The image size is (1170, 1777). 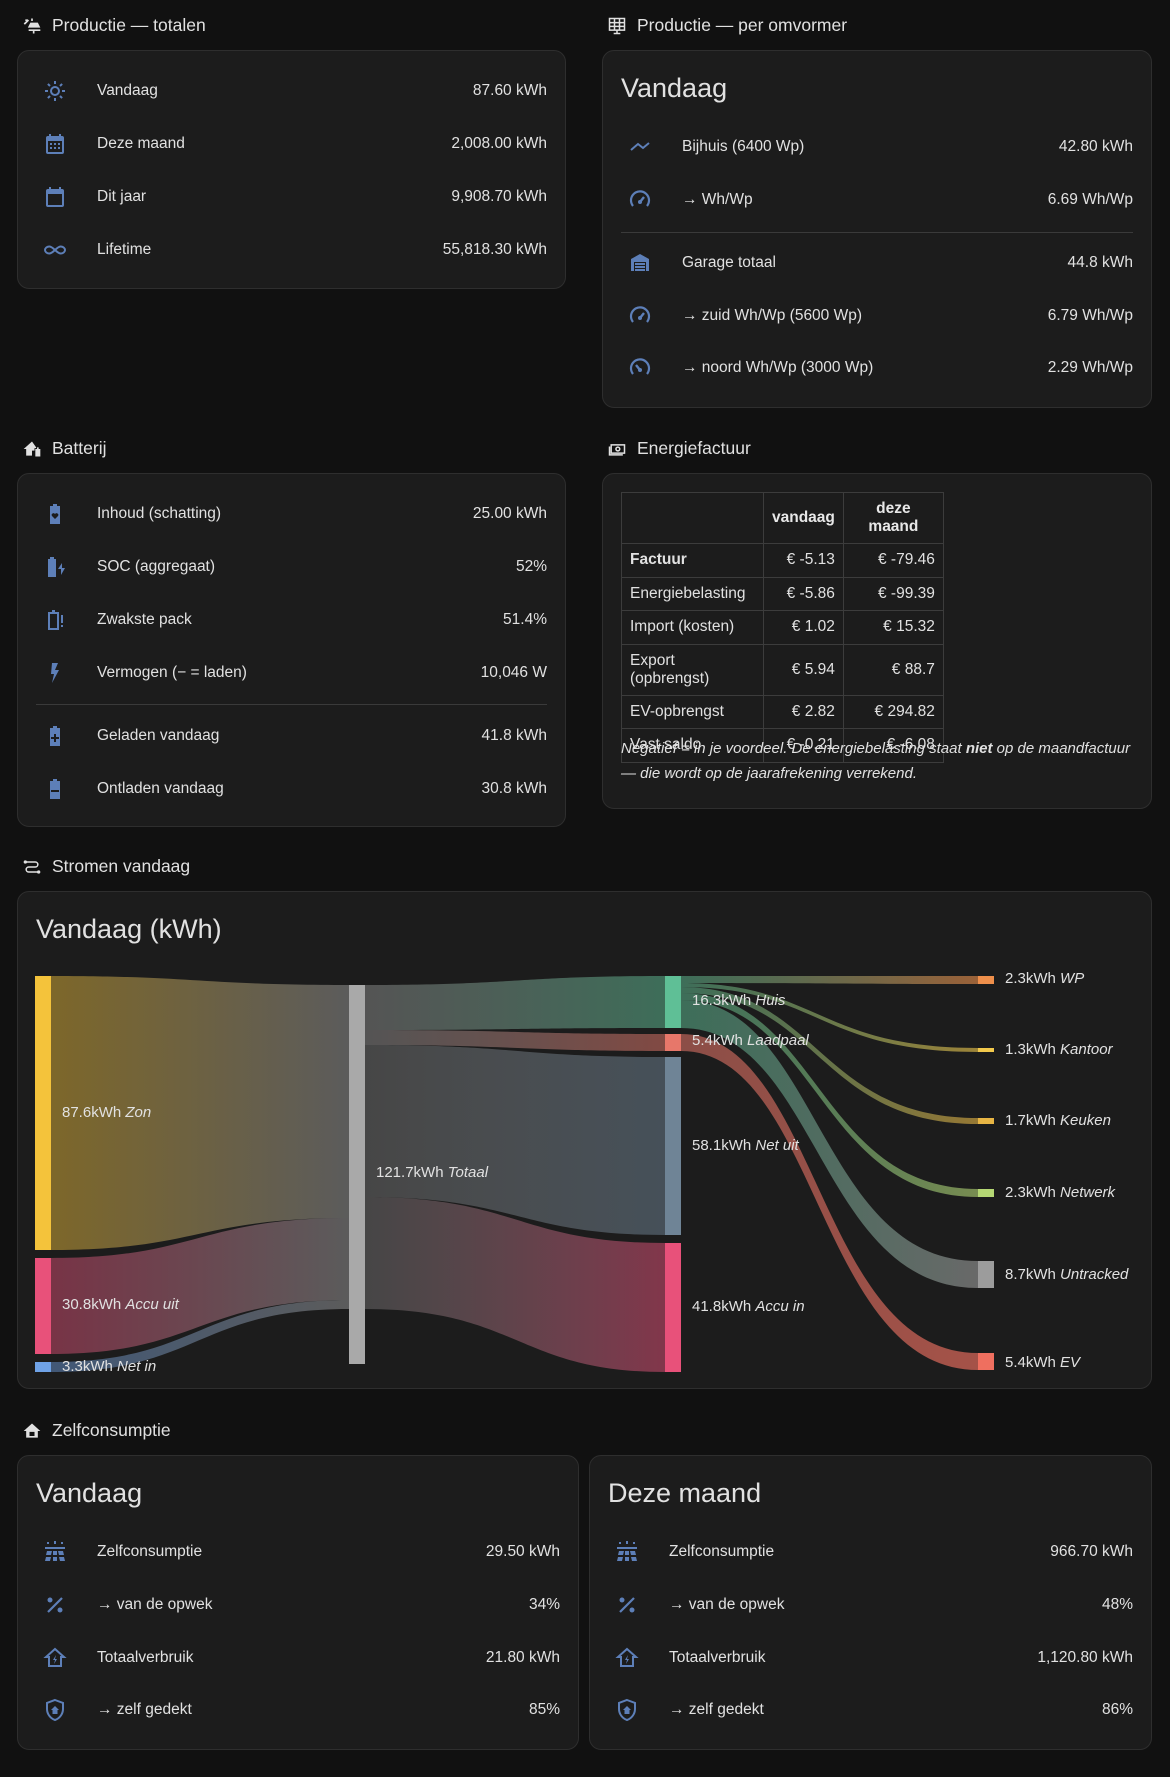 What do you see at coordinates (515, 1140) in the screenshot?
I see `sankey-link-net-uit` at bounding box center [515, 1140].